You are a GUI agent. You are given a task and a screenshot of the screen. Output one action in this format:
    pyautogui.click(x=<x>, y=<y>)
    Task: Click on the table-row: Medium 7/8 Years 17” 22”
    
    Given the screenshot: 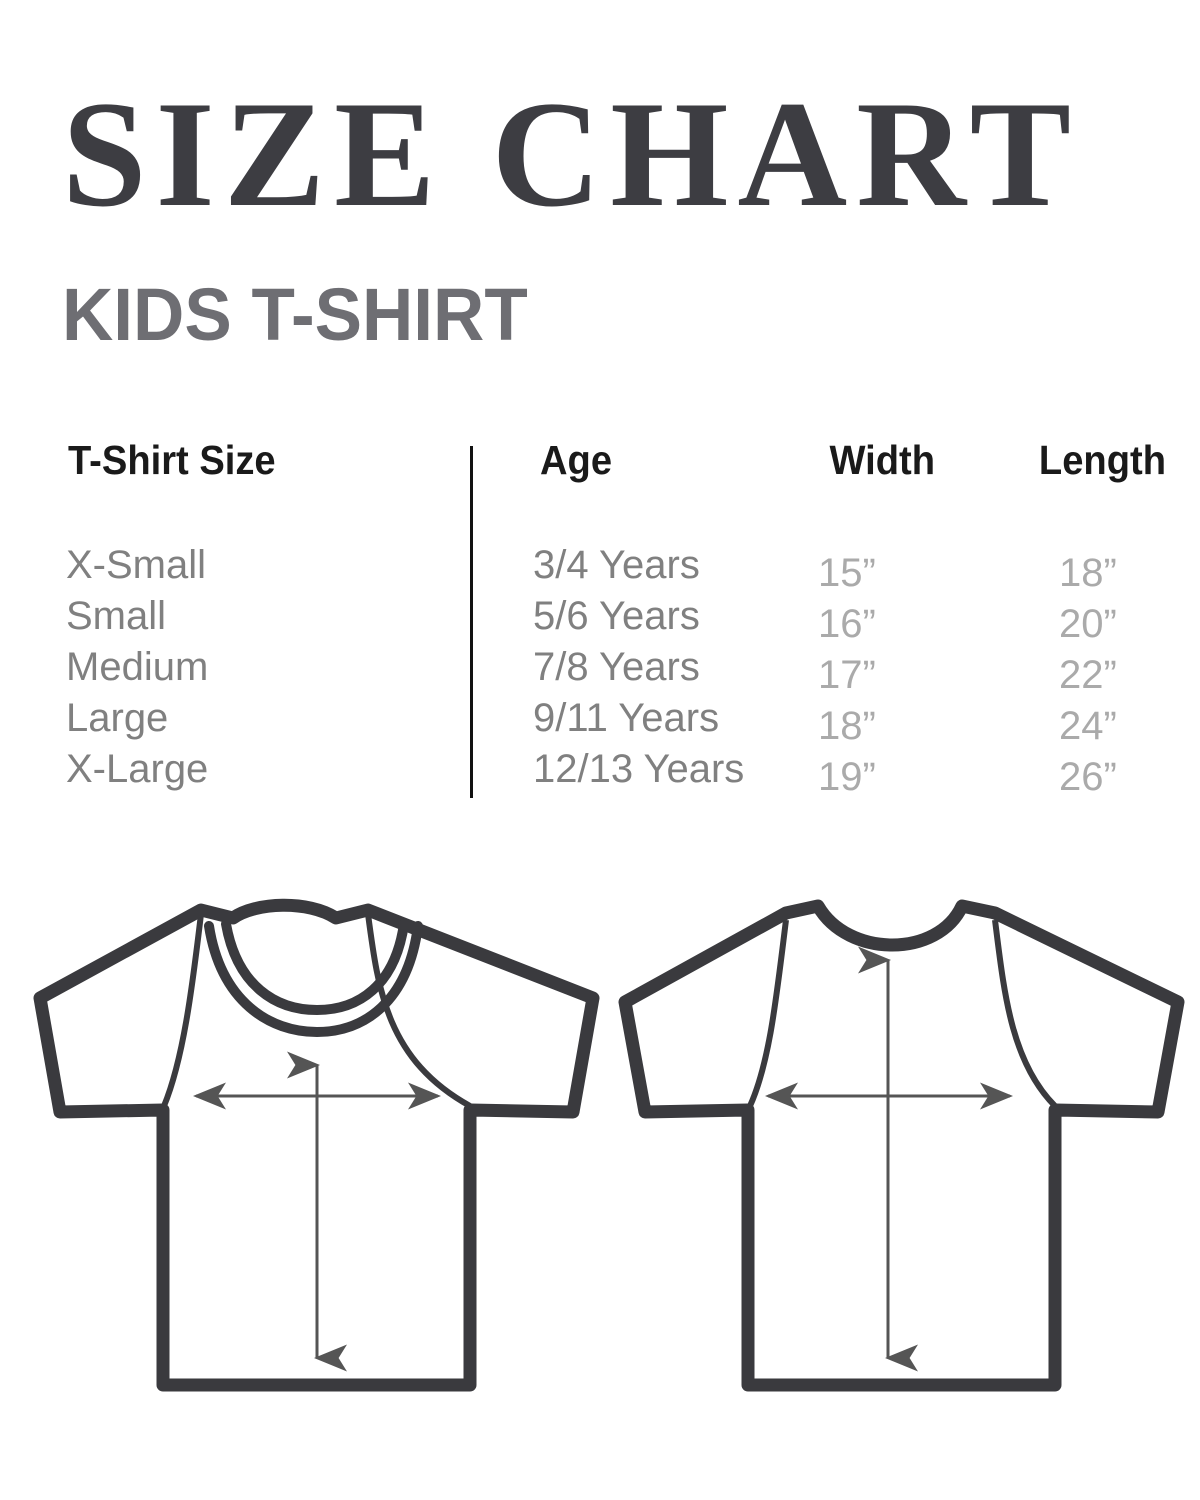 What is the action you would take?
    pyautogui.click(x=600, y=672)
    